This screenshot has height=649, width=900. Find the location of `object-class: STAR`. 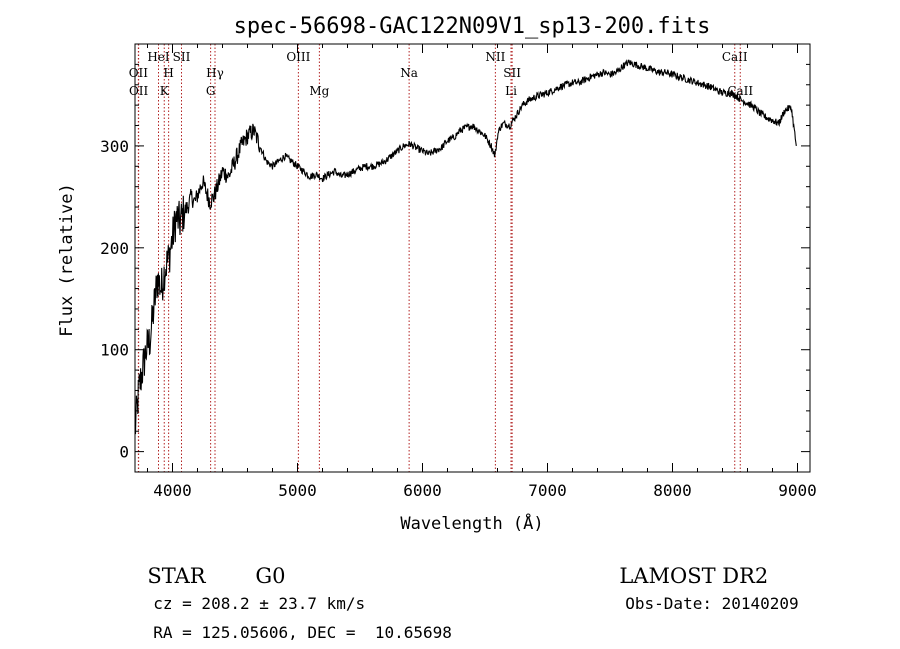

object-class: STAR is located at coordinates (170, 564).